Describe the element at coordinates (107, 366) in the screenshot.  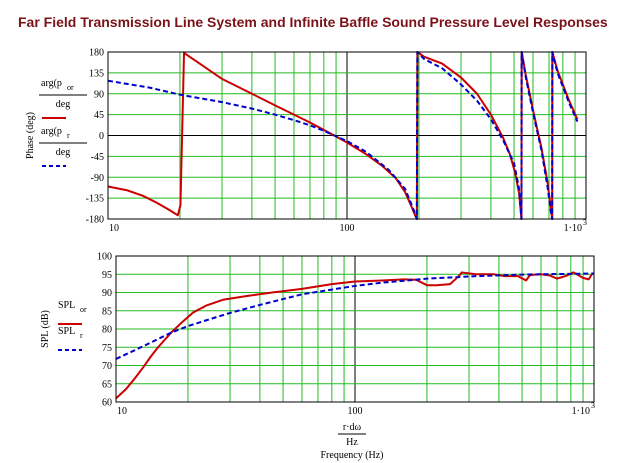
I see `spl-y-tick-label: 70` at that location.